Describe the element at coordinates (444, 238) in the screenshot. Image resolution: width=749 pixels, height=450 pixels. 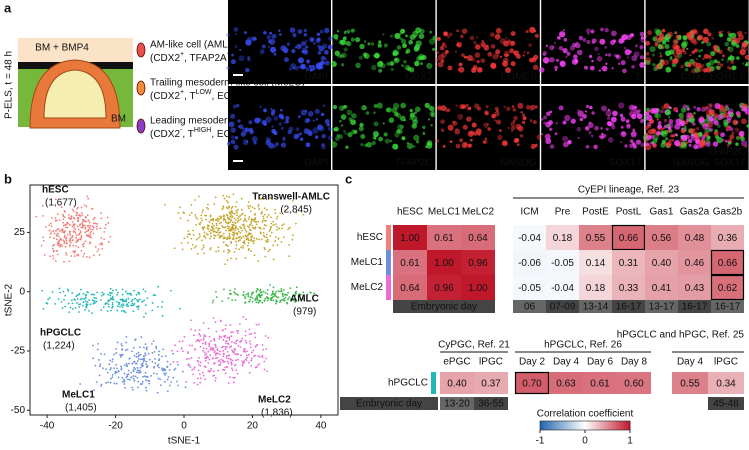
I see `cell-label: 0.61` at that location.